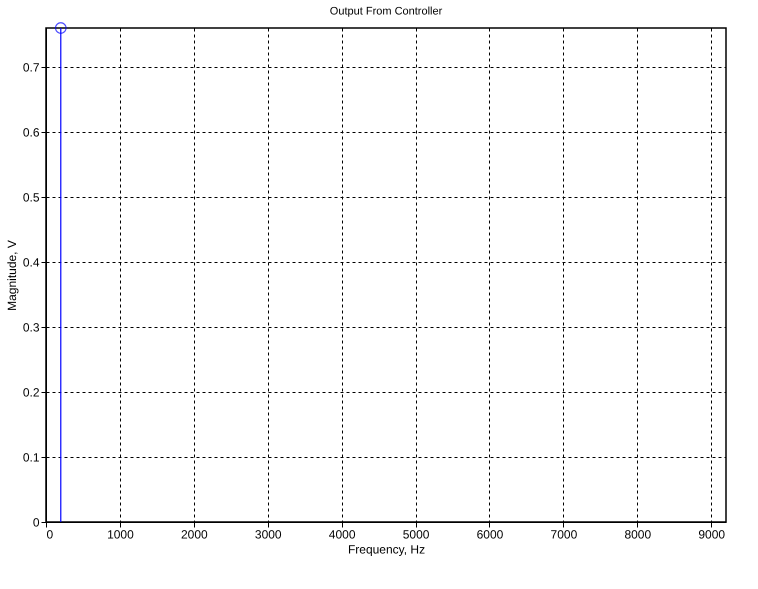 The image size is (758, 589). Describe the element at coordinates (31, 327) in the screenshot. I see `y-tick-label: 0.3` at that location.